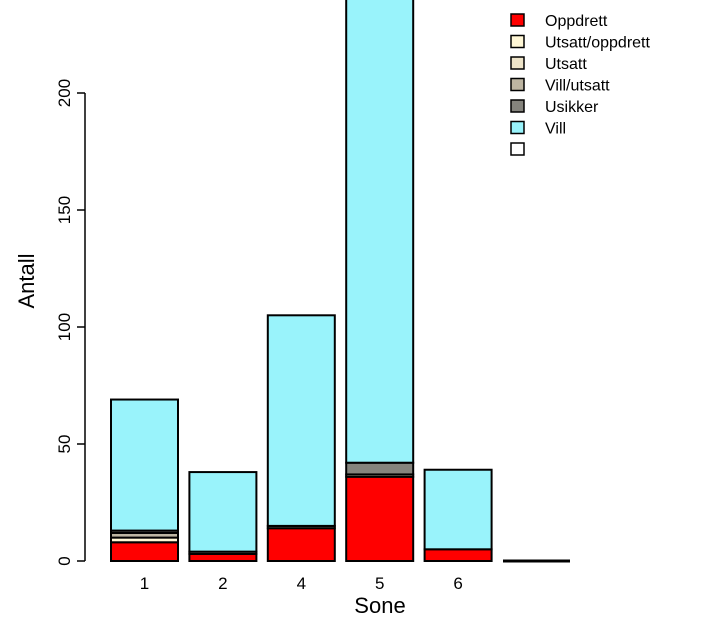 The height and width of the screenshot is (620, 704). I want to click on legend-label: Utsatt/oppdrett, so click(598, 43).